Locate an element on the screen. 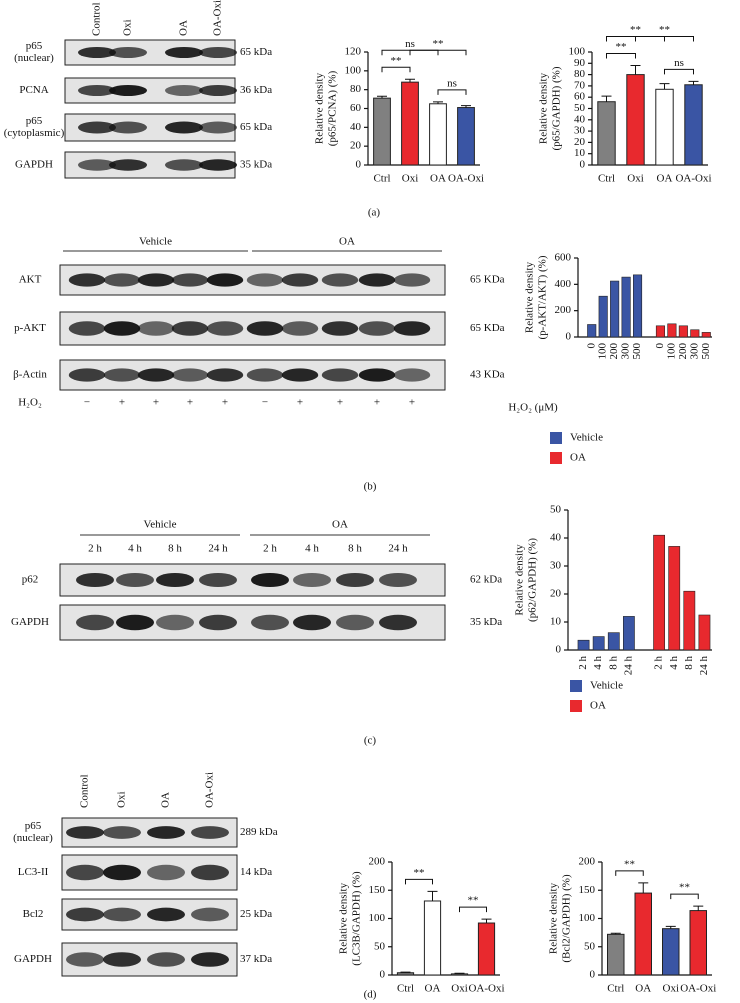 Image resolution: width=740 pixels, height=1003 pixels. row-label: GAPDH is located at coordinates (34, 165).